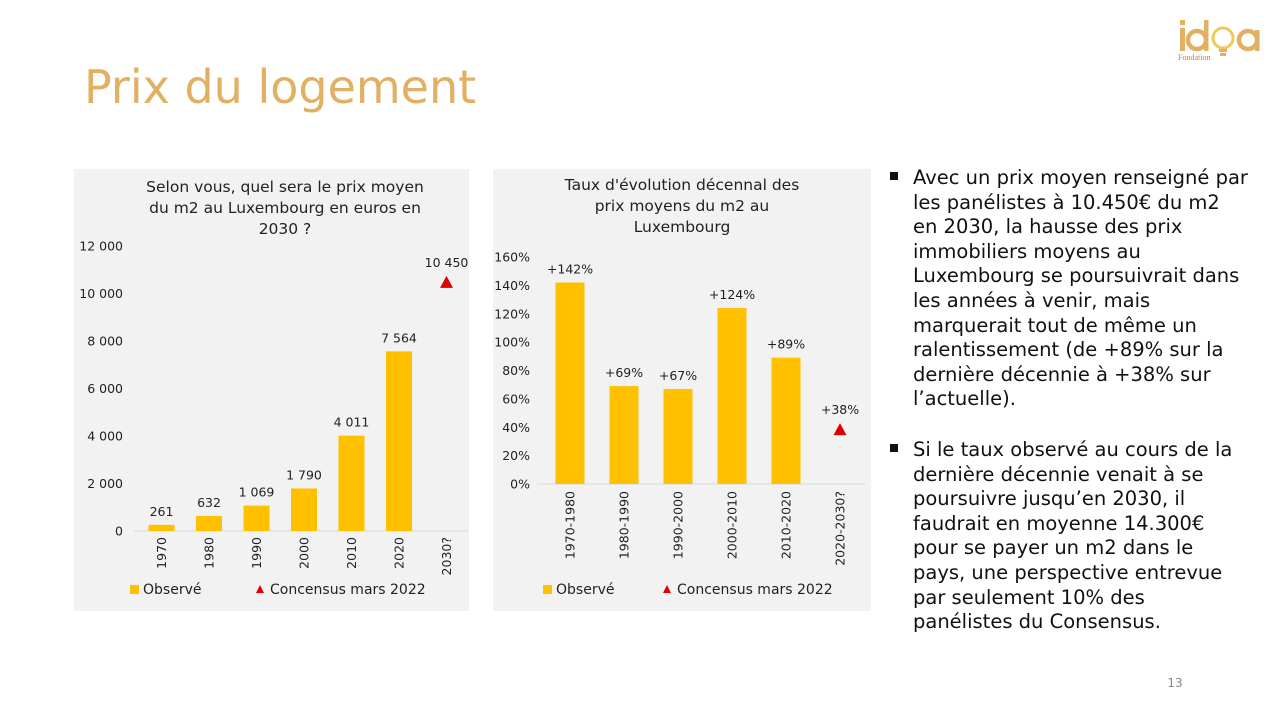 The width and height of the screenshot is (1280, 720). Describe the element at coordinates (1223, 38) in the screenshot. I see `logo-bulb-icon` at that location.